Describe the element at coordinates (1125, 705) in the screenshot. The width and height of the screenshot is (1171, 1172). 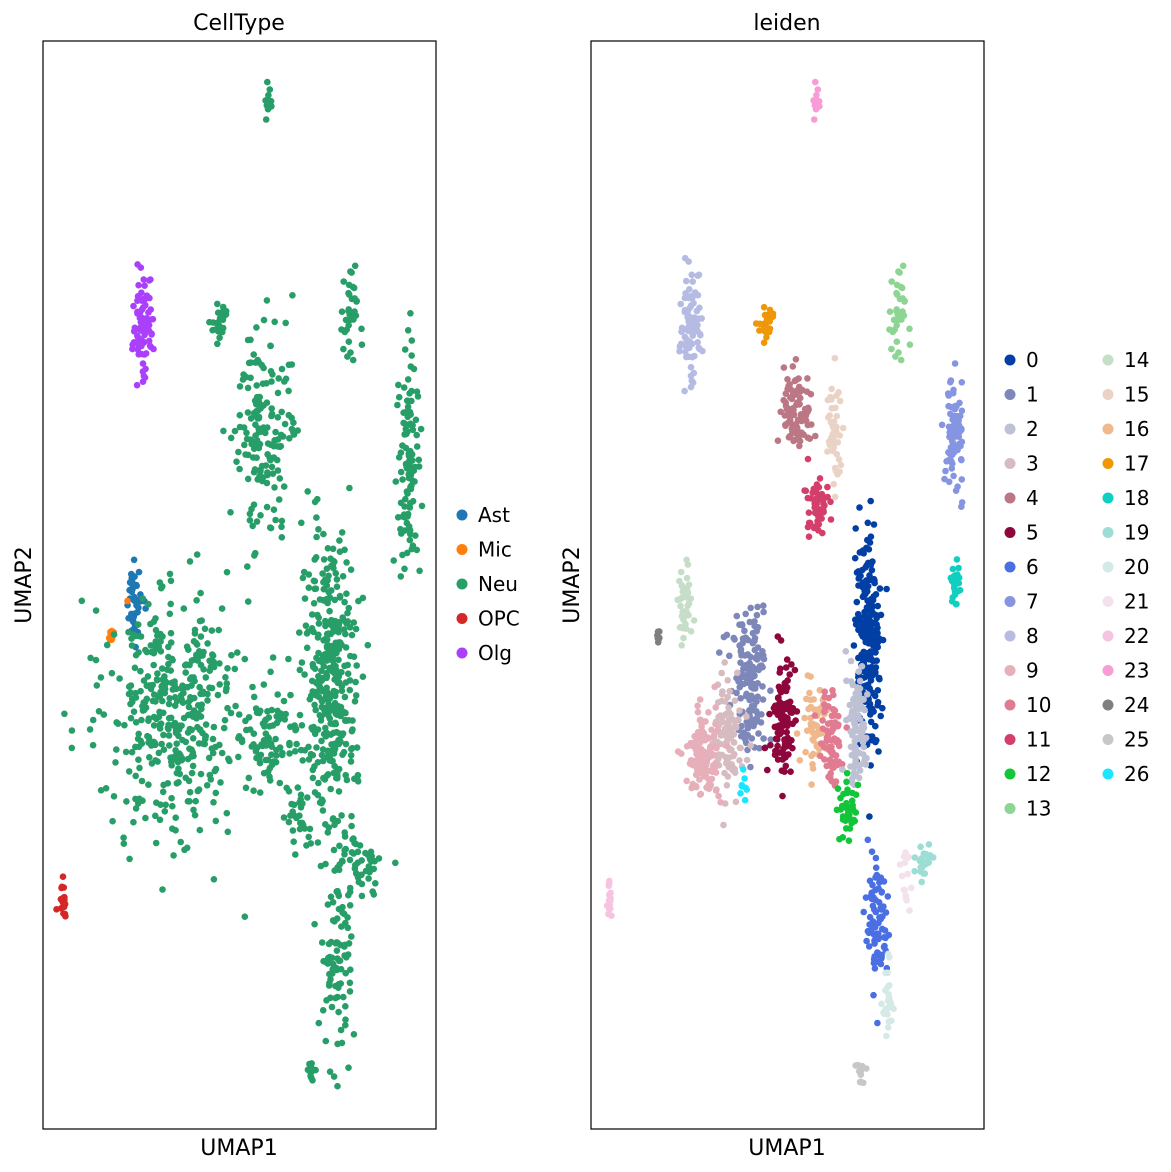
I see `legend-item-24: 24` at that location.